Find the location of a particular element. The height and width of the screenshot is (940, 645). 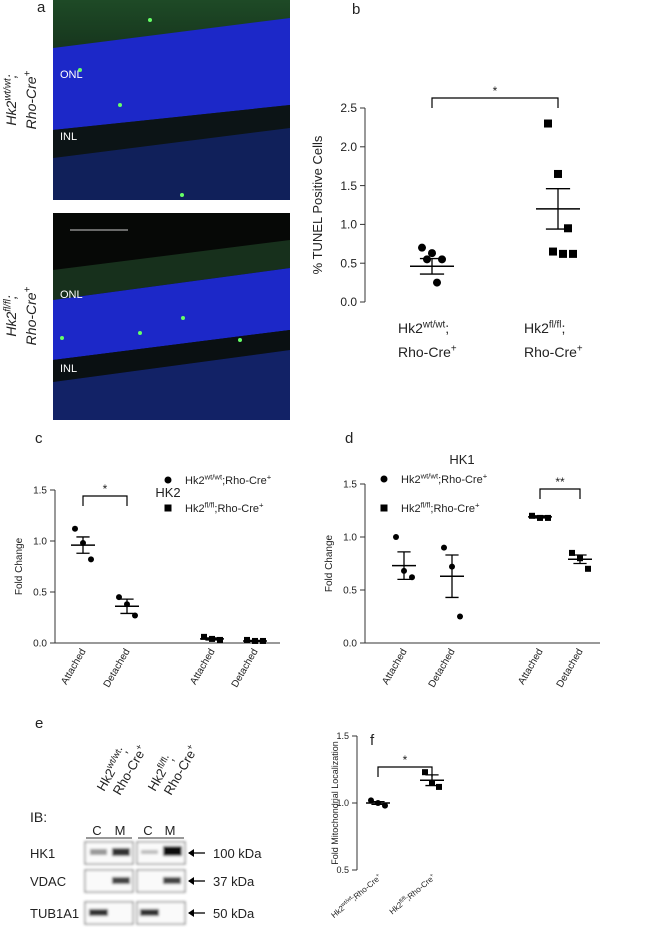

layer-label: INL is located at coordinates (68, 137).